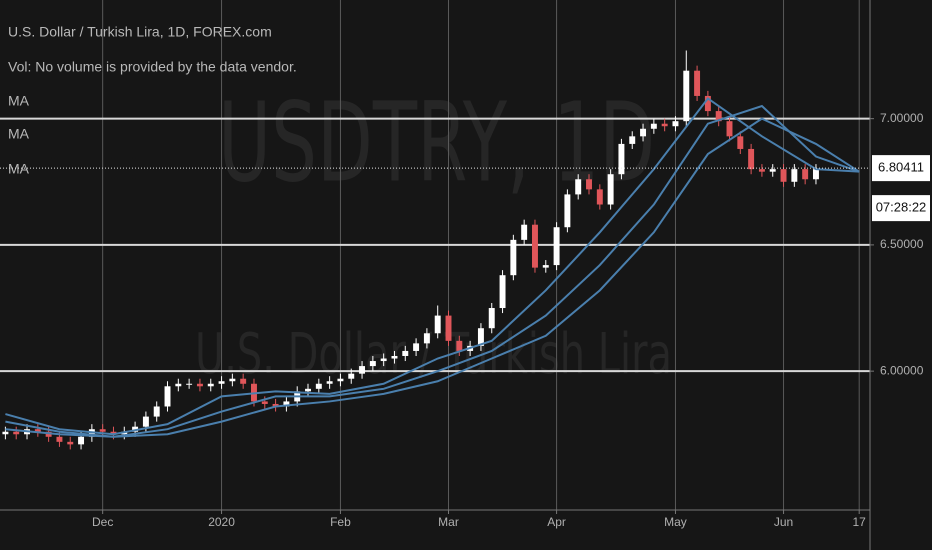 Image resolution: width=932 pixels, height=550 pixels. I want to click on countdown-box, so click(901, 208).